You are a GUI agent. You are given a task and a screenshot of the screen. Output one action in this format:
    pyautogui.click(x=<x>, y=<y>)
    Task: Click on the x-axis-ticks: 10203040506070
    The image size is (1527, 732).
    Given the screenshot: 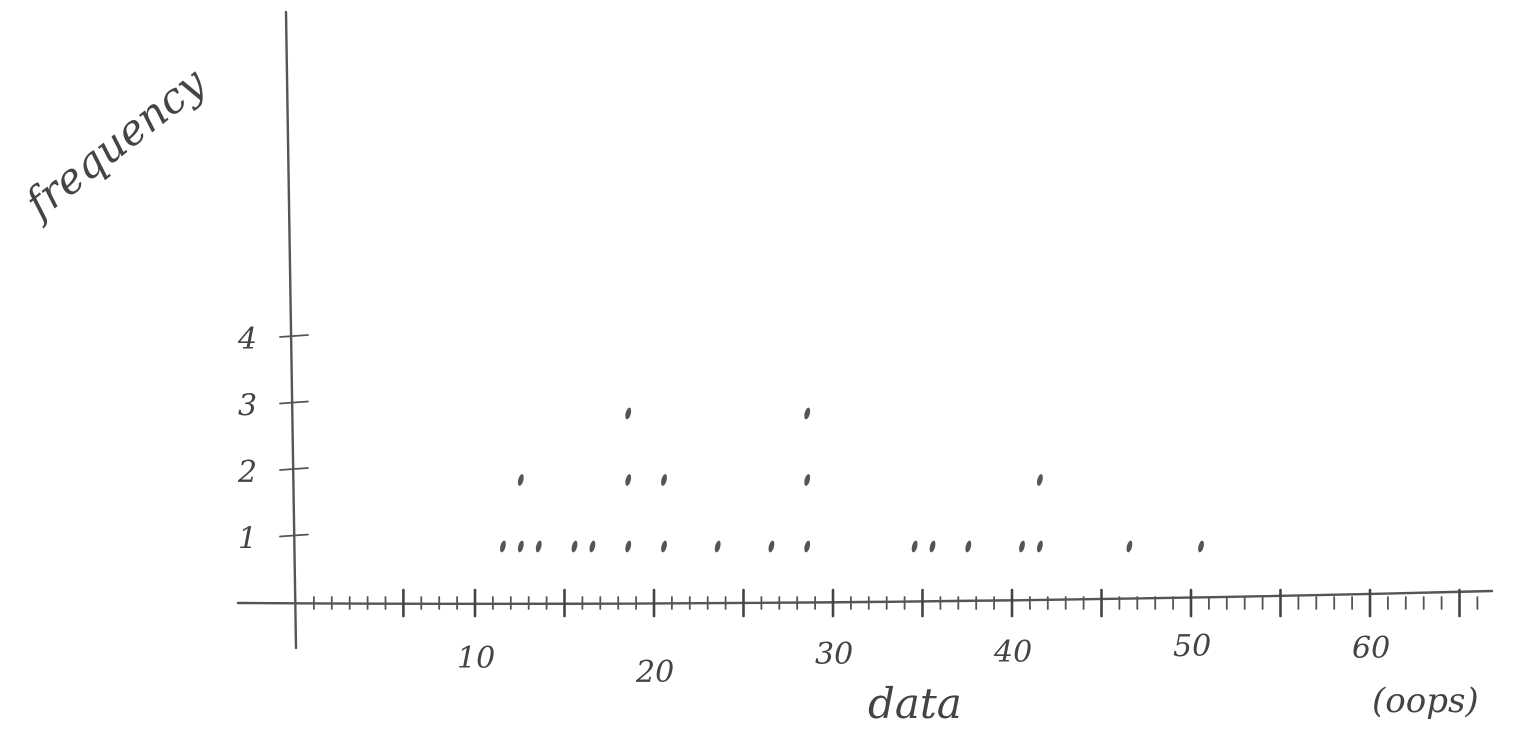 What is the action you would take?
    pyautogui.click(x=895, y=639)
    